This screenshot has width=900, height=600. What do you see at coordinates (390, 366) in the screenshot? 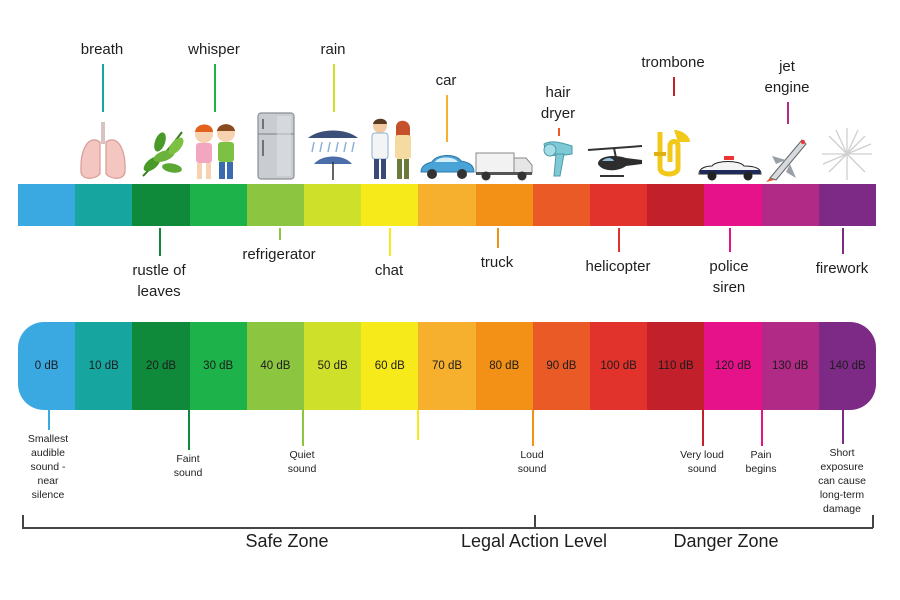
I see `db-segment-6: 60 dB` at bounding box center [390, 366].